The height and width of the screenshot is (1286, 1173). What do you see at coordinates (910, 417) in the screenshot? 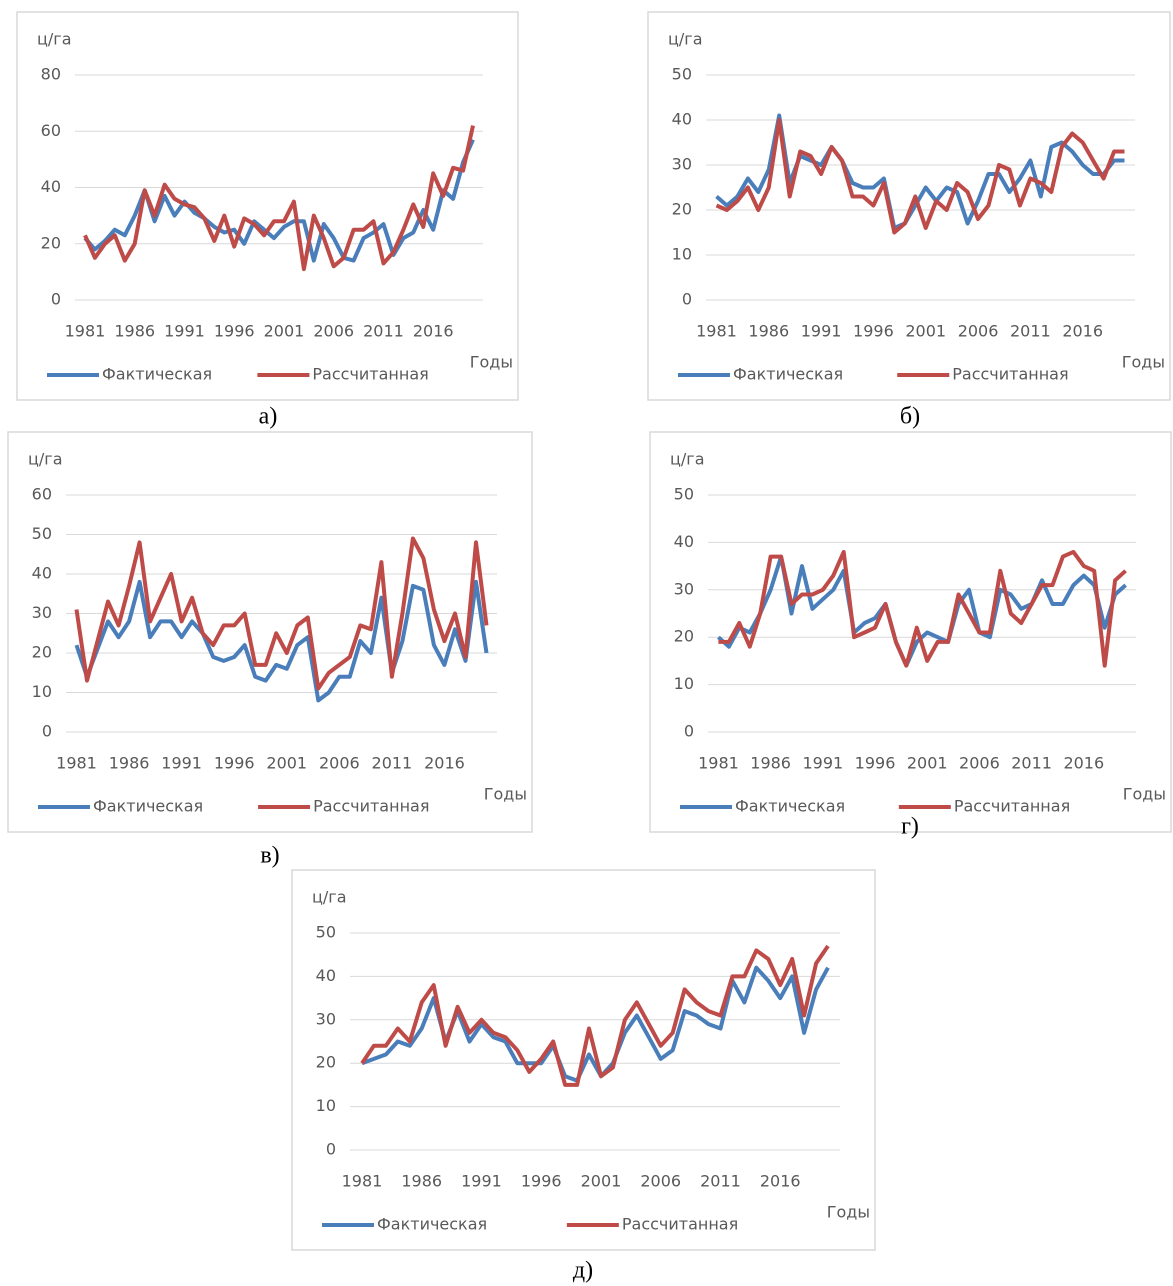
I see `caption: б)` at bounding box center [910, 417].